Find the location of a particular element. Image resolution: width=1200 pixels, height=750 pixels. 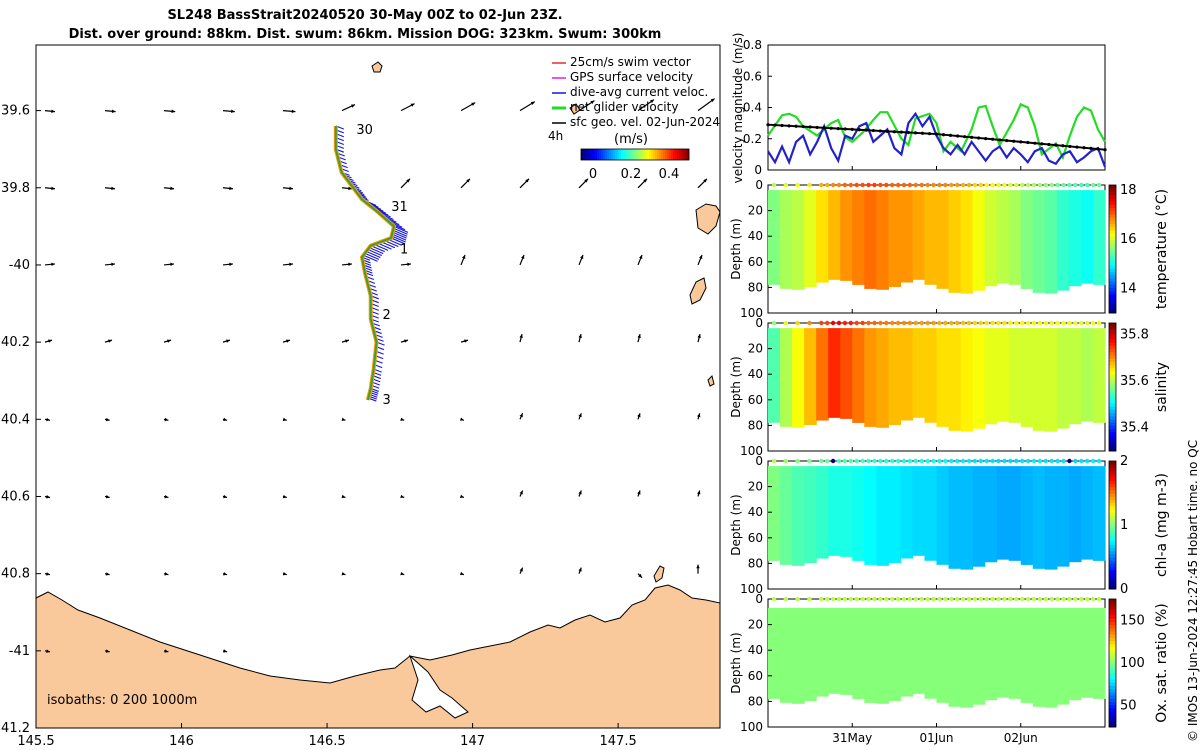

oxygen-ytick-label: 60 is located at coordinates (755, 676).